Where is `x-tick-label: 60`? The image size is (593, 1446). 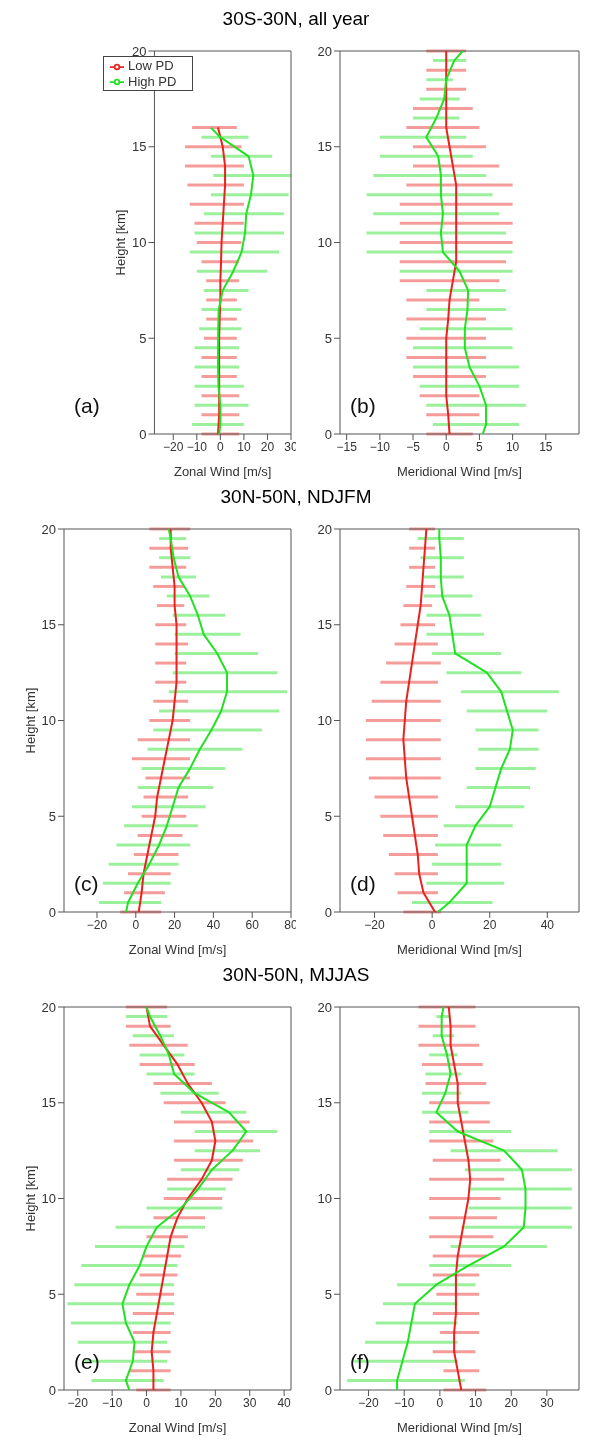 x-tick-label: 60 is located at coordinates (252, 924).